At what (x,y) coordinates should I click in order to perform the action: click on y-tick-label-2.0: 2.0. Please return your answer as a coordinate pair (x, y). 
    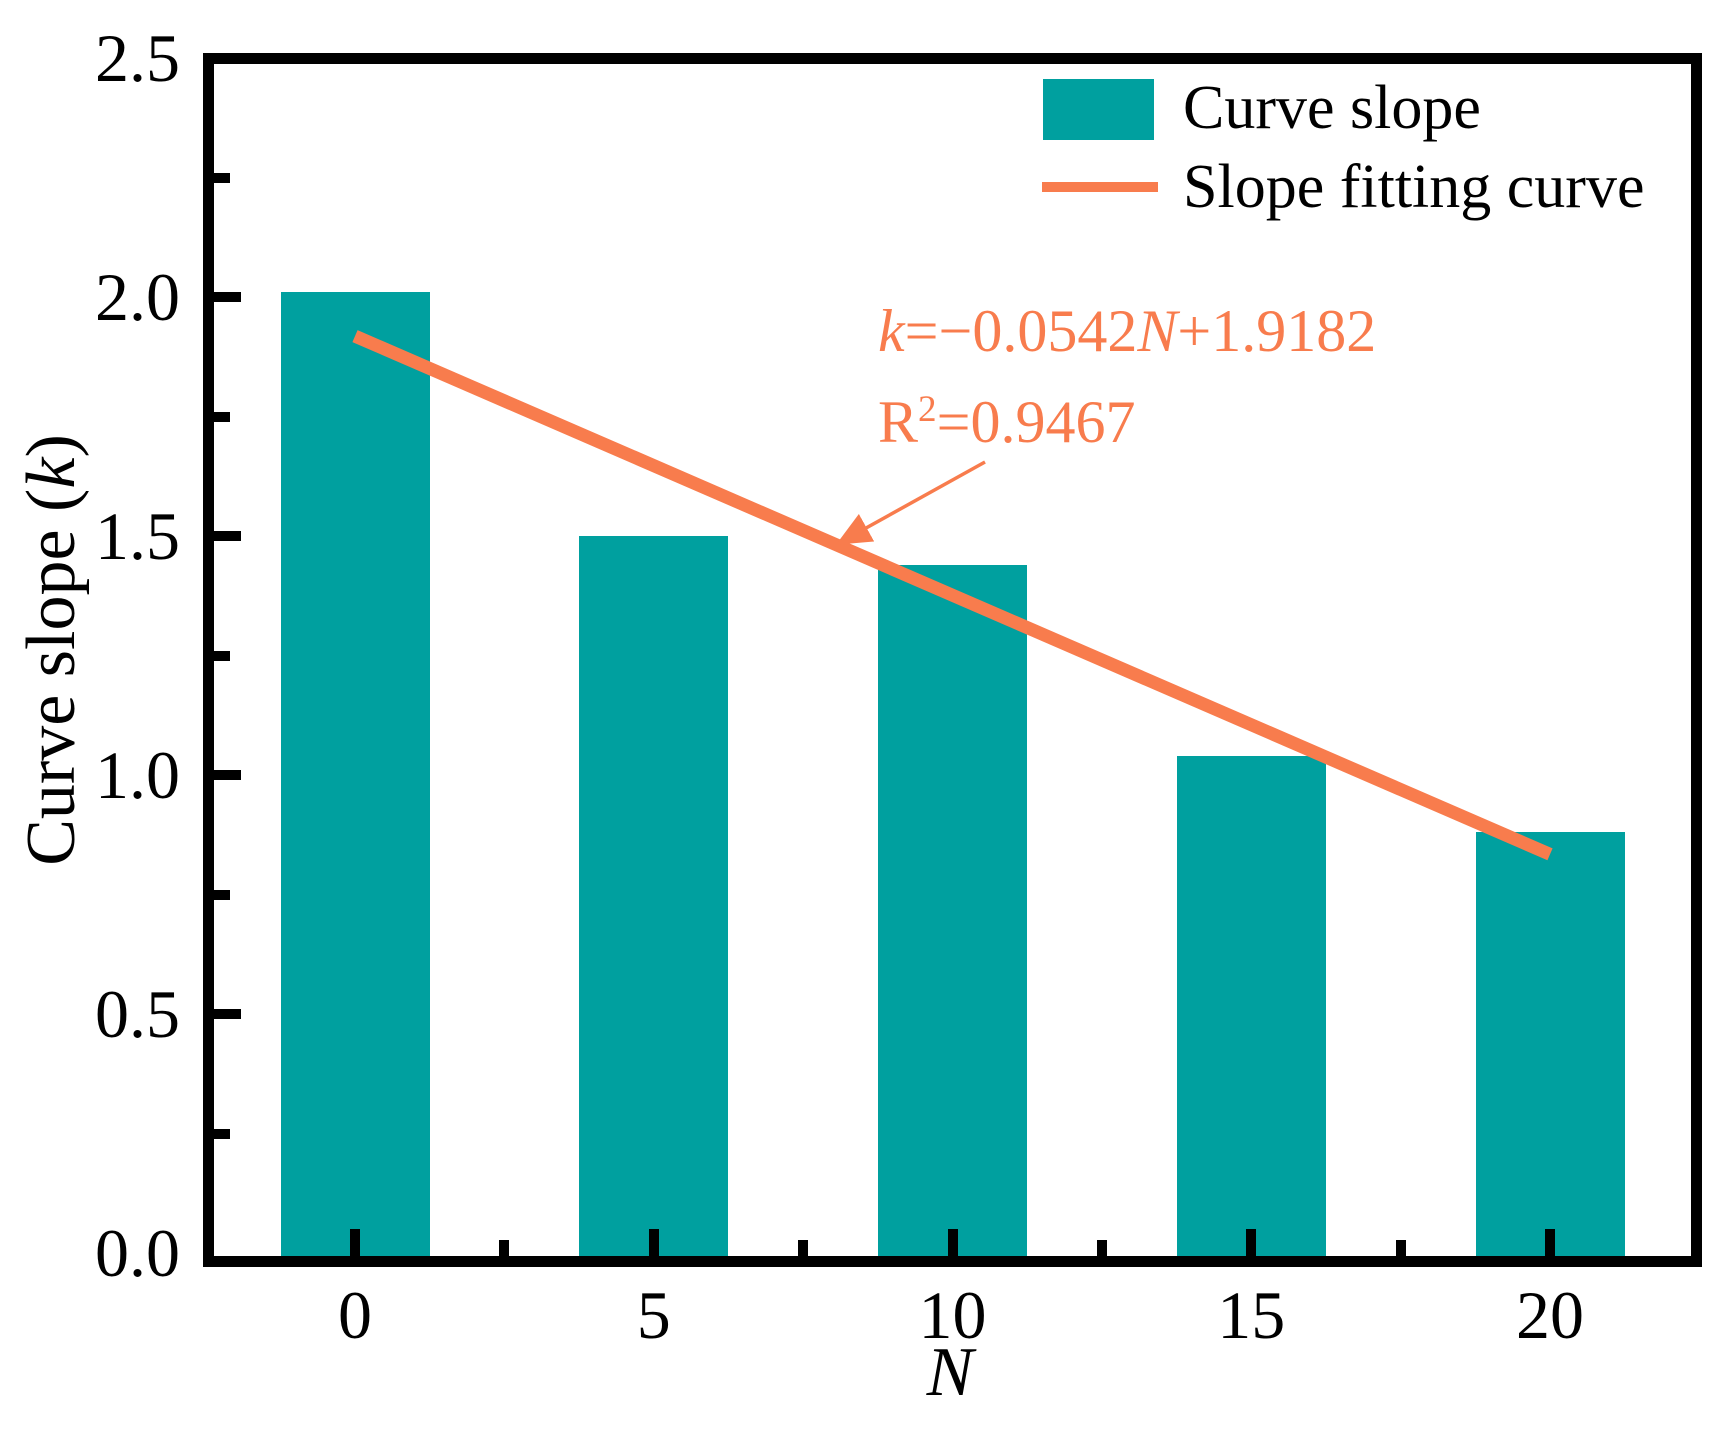
    Looking at the image, I should click on (137, 297).